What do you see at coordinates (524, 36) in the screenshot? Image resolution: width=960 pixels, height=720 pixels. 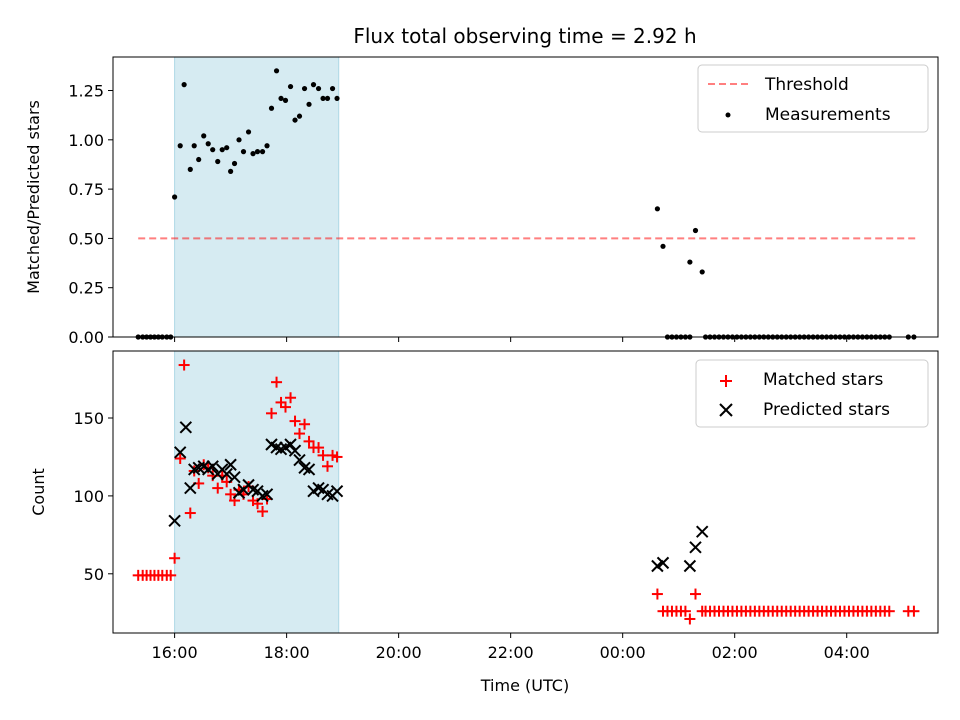 I see `chart-title: Flux total observing time = 2.92 h` at bounding box center [524, 36].